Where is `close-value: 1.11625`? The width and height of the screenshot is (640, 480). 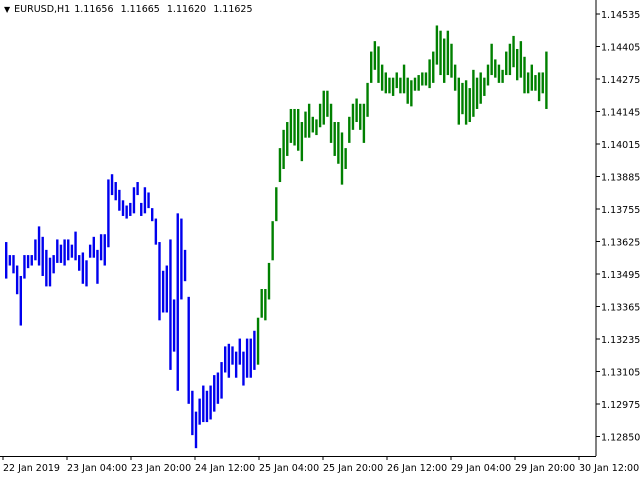
close-value: 1.11625 is located at coordinates (233, 9).